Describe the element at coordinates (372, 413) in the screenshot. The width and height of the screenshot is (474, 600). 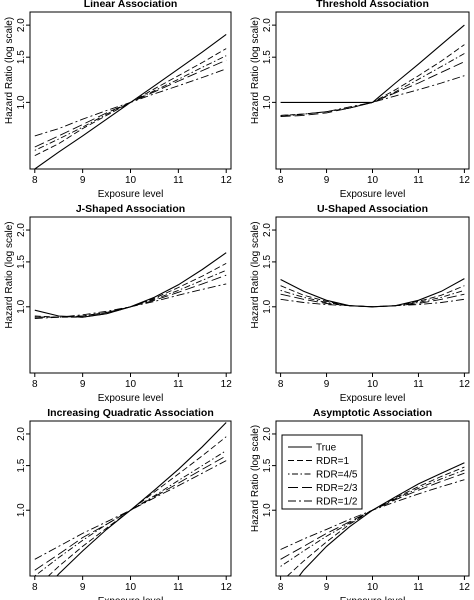
I see `panel-title: Asymptotic Association` at that location.